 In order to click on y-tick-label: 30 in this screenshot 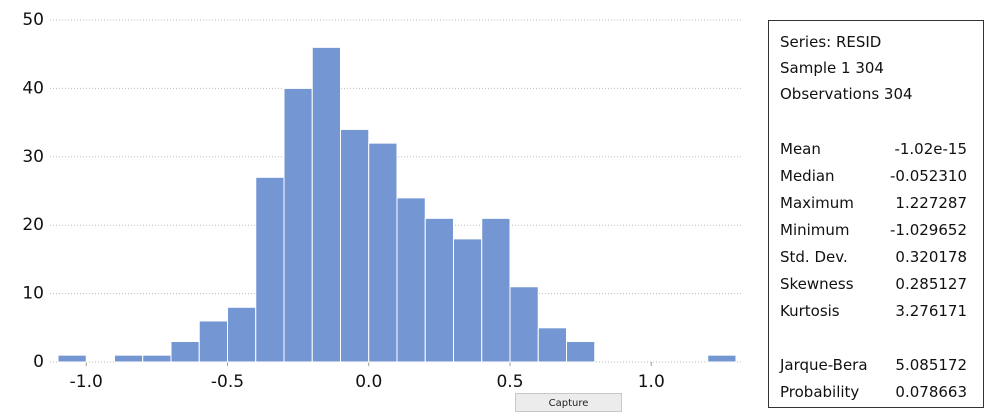, I will do `click(33, 157)`.